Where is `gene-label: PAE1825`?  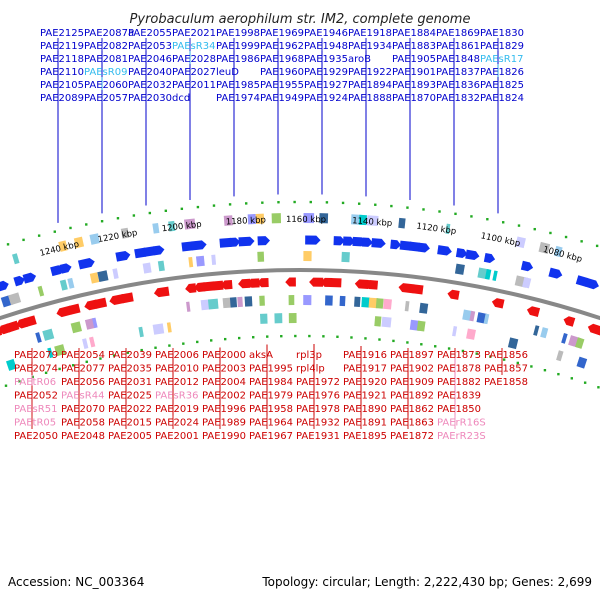
gene-label: PAE1825 is located at coordinates (502, 85).